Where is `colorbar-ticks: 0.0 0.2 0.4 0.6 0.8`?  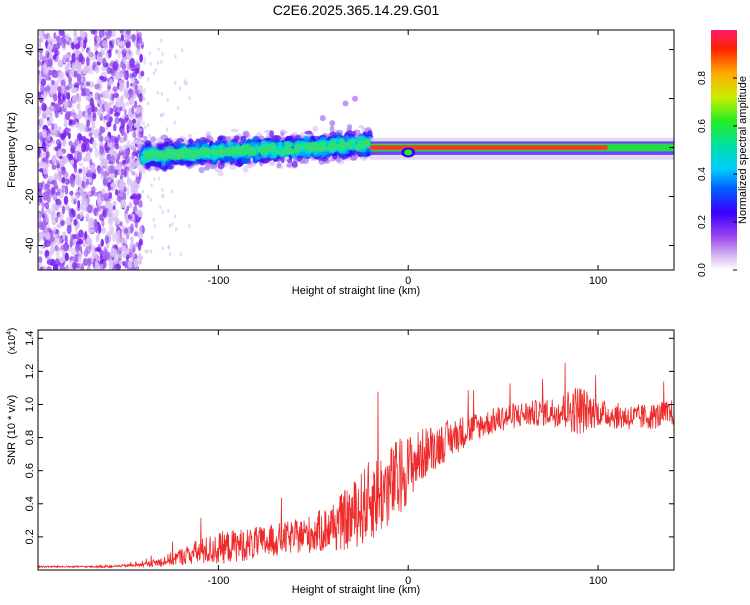 colorbar-ticks: 0.0 0.2 0.4 0.6 0.8 is located at coordinates (717, 174).